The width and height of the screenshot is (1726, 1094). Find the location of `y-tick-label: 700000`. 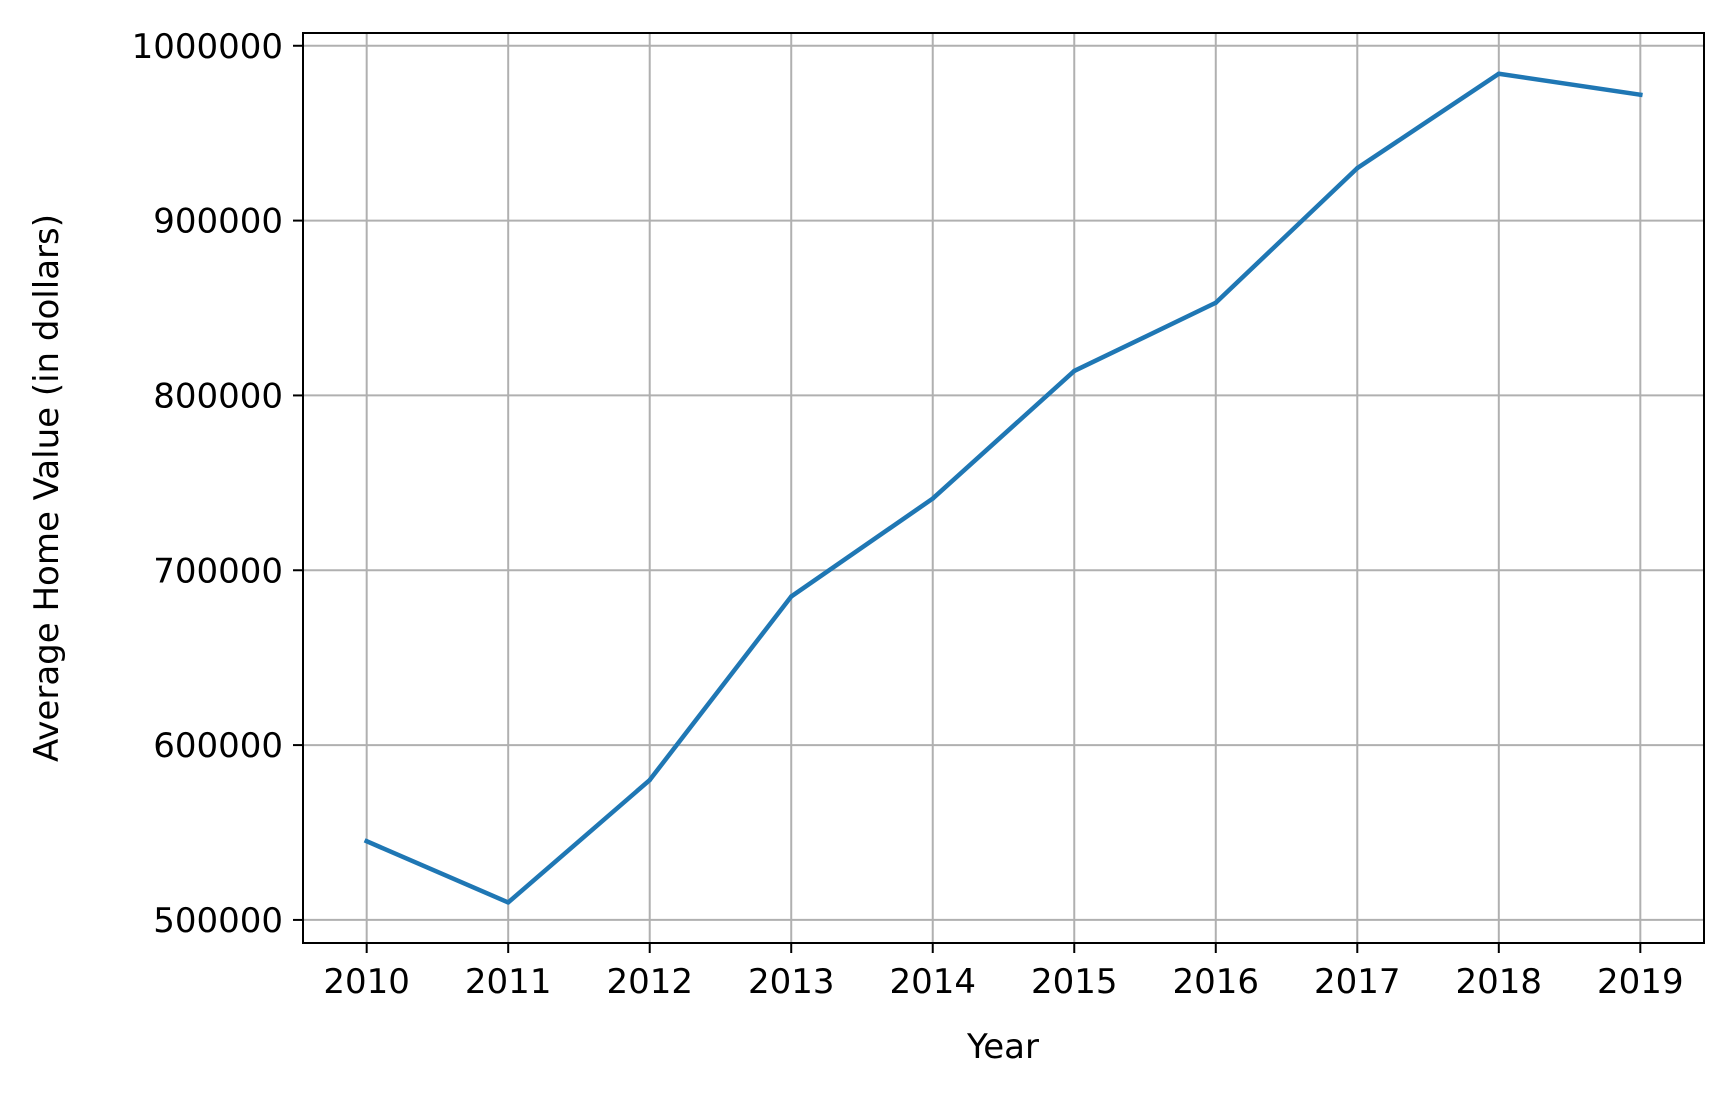

y-tick-label: 700000 is located at coordinates (218, 571).